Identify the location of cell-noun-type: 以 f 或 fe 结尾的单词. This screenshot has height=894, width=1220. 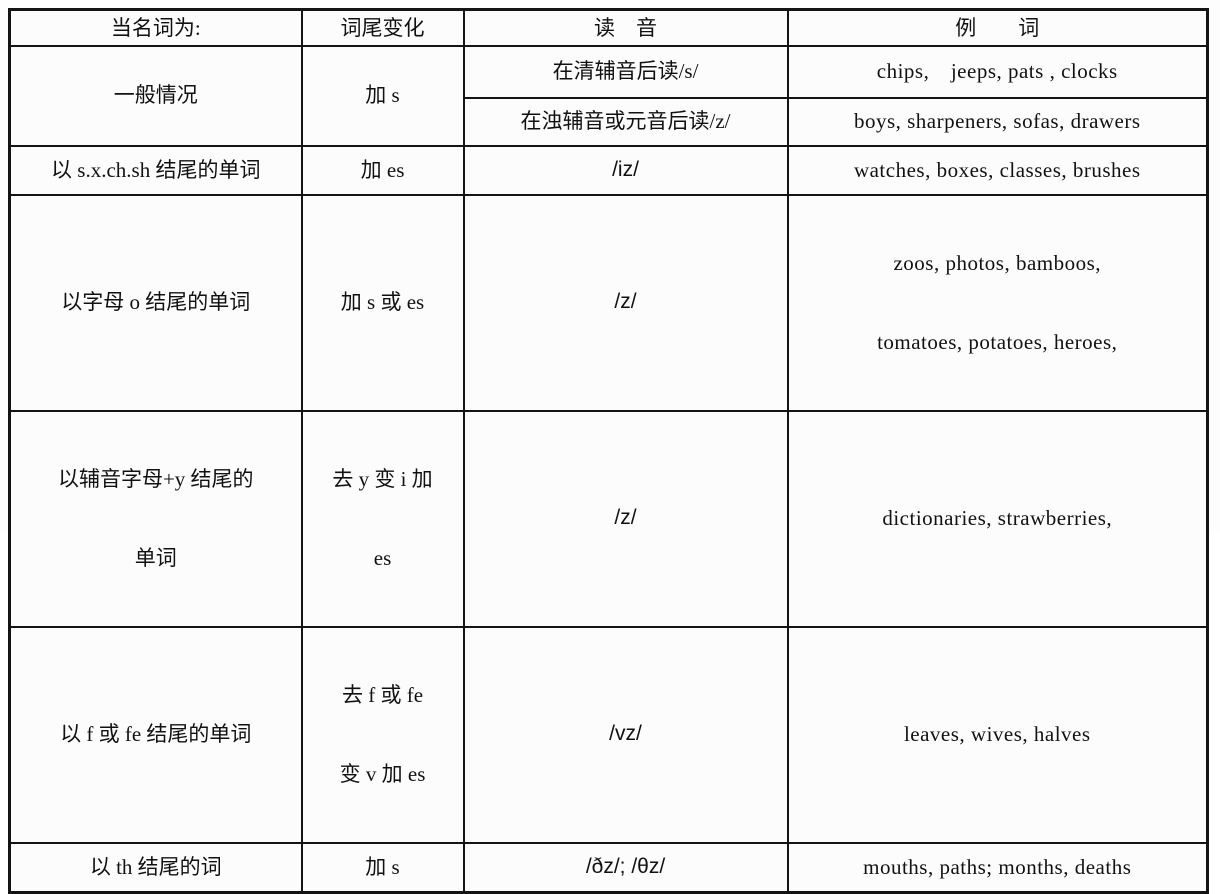
(155, 734).